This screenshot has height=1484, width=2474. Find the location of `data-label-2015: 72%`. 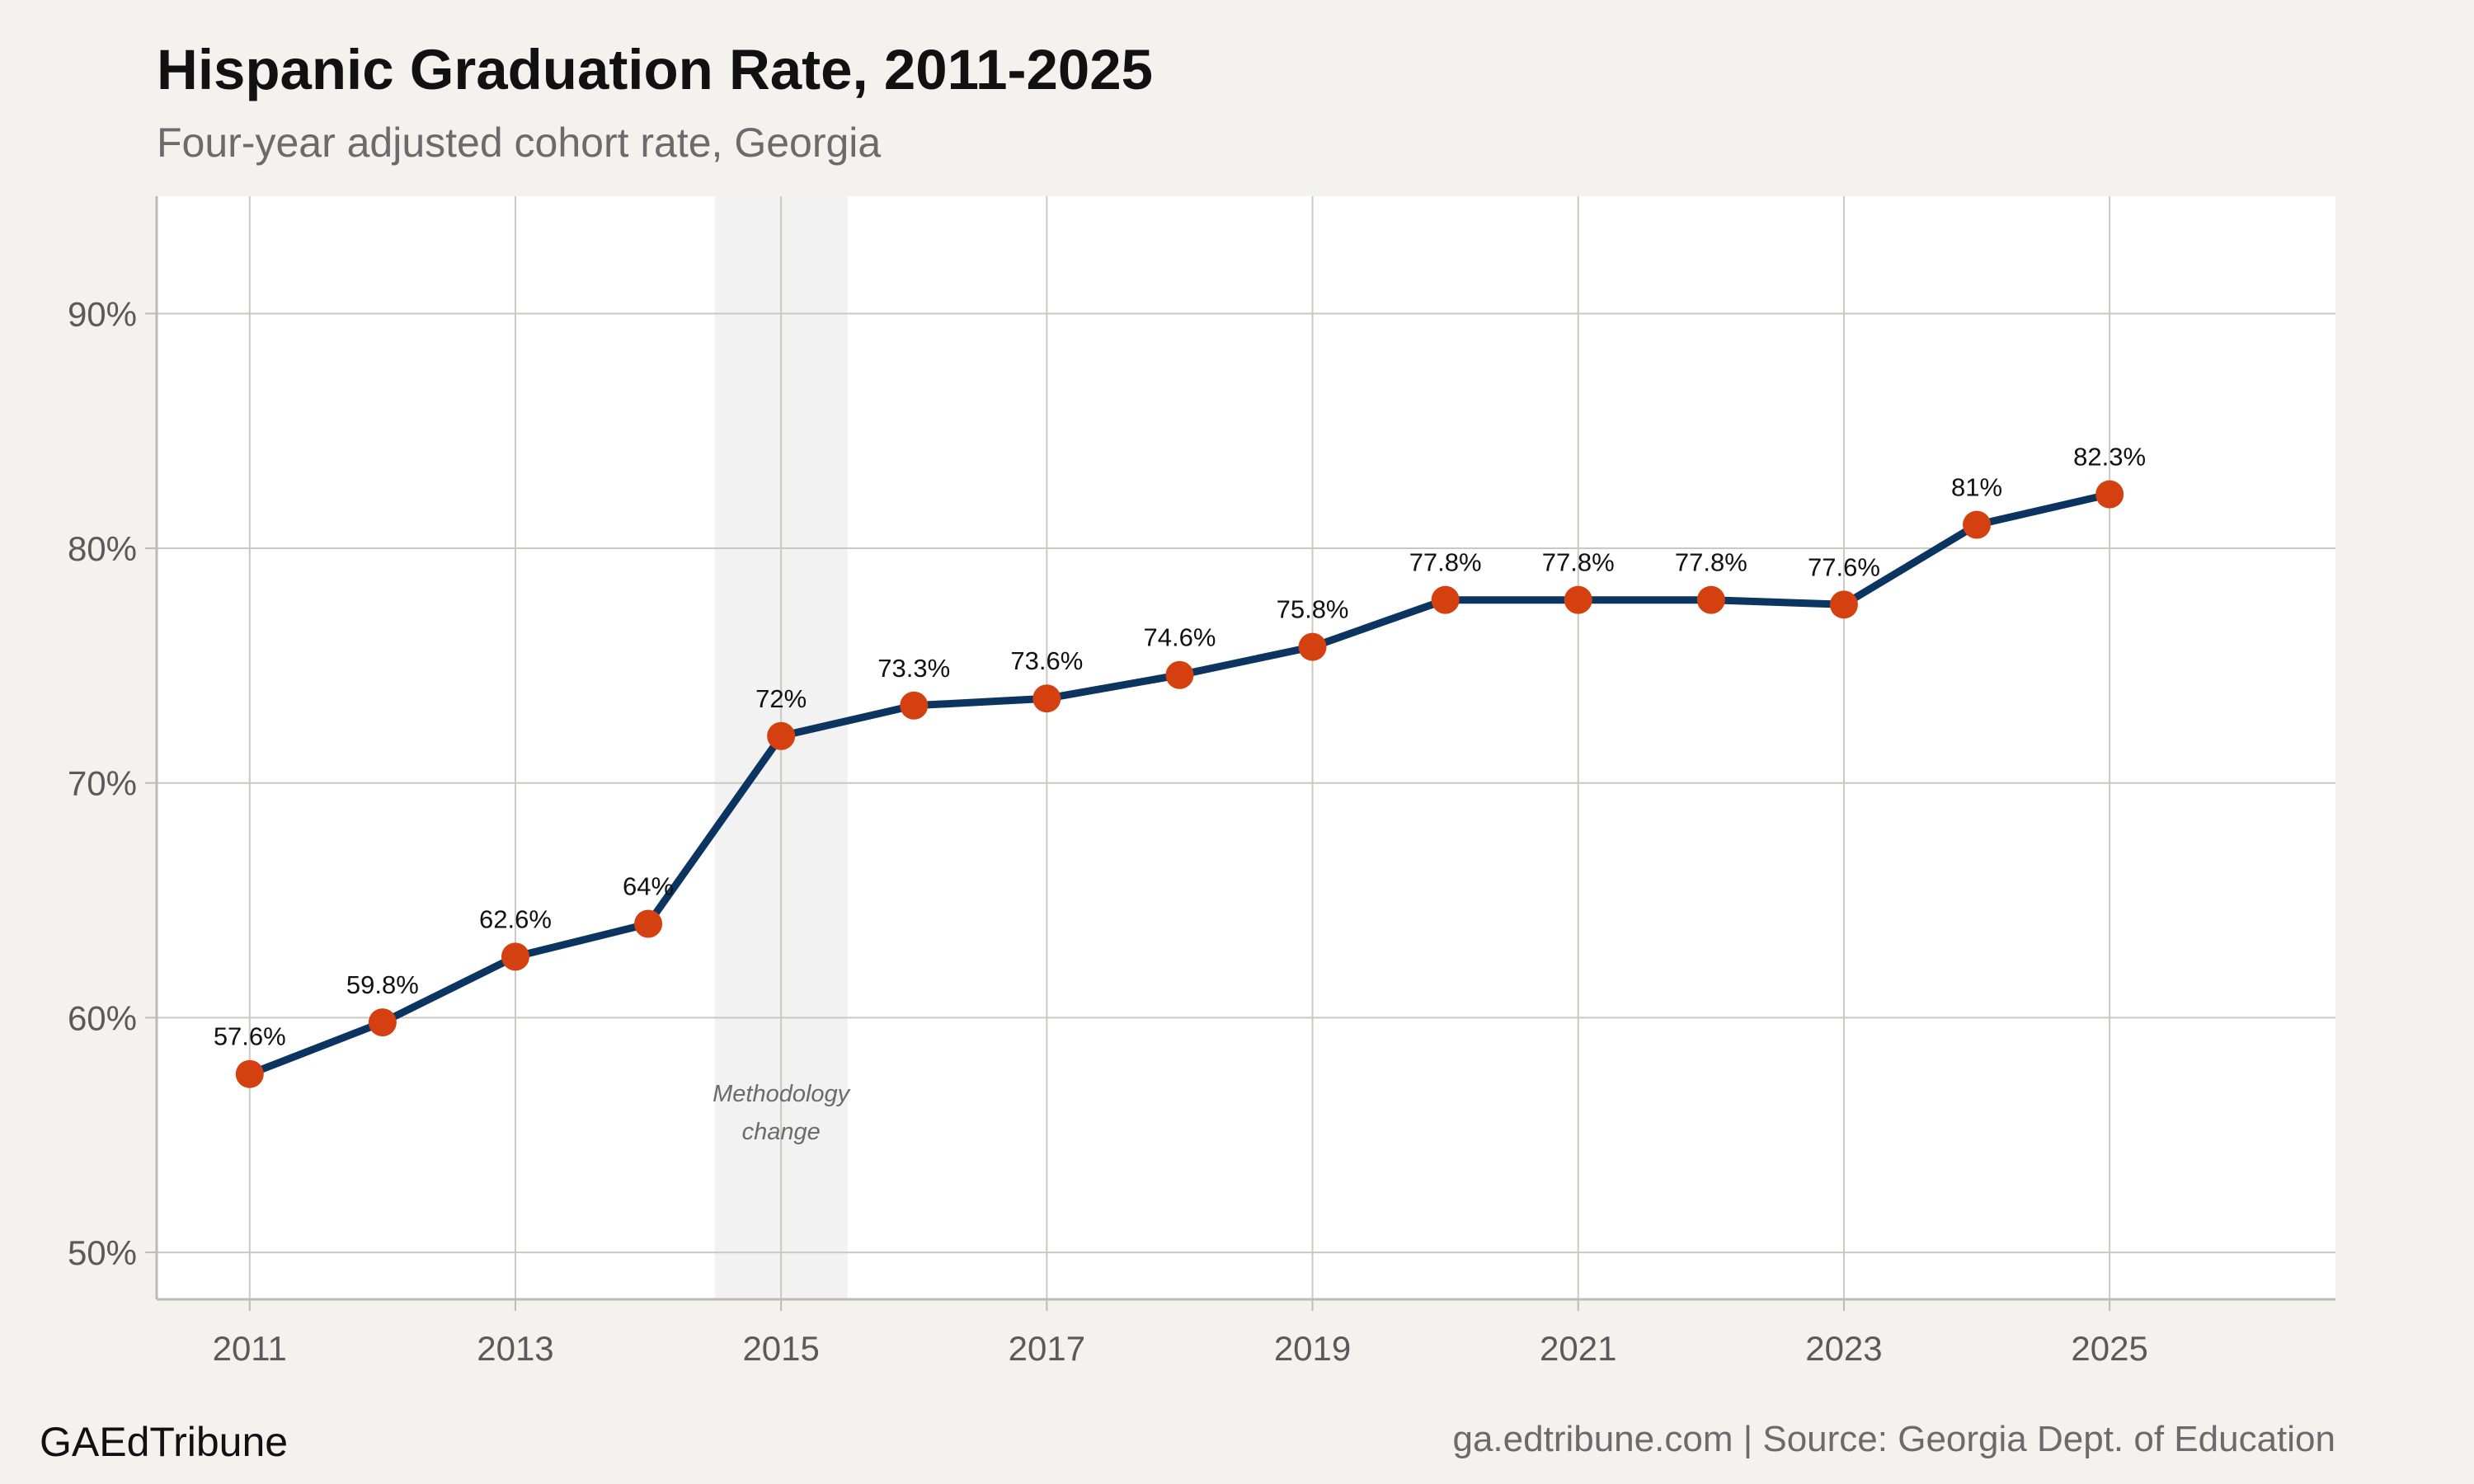

data-label-2015: 72% is located at coordinates (781, 698).